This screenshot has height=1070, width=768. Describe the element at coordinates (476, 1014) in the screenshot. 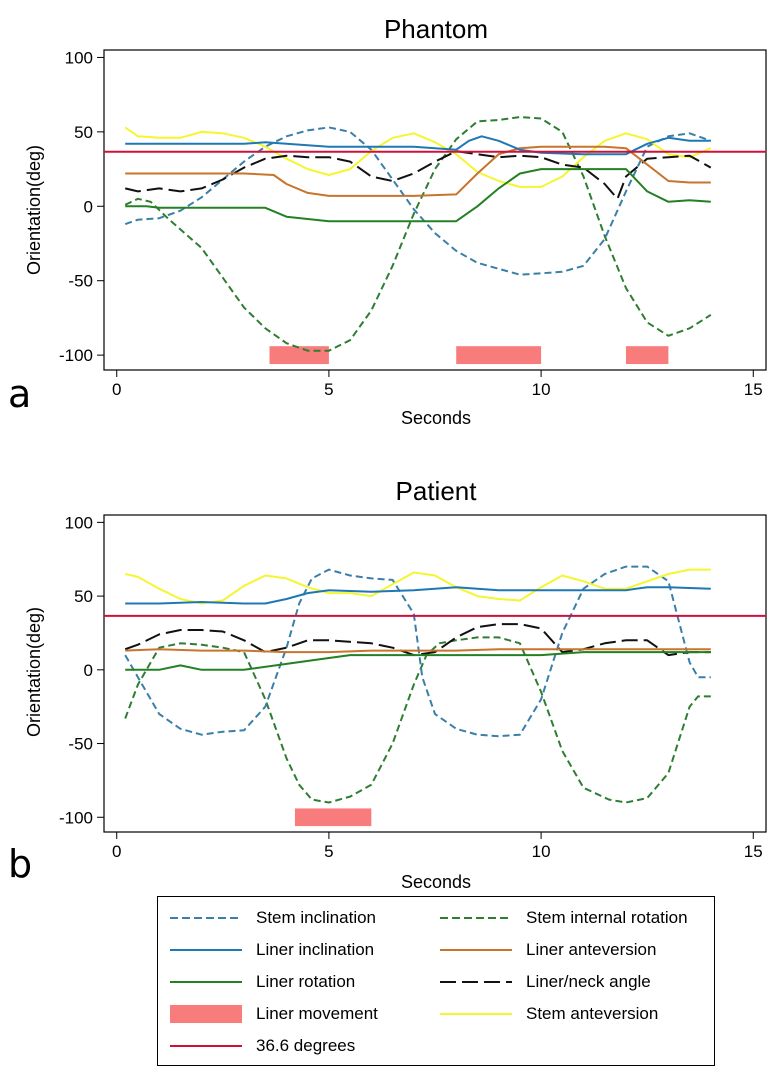

I see `legend-swatch-stem-anteversion` at that location.